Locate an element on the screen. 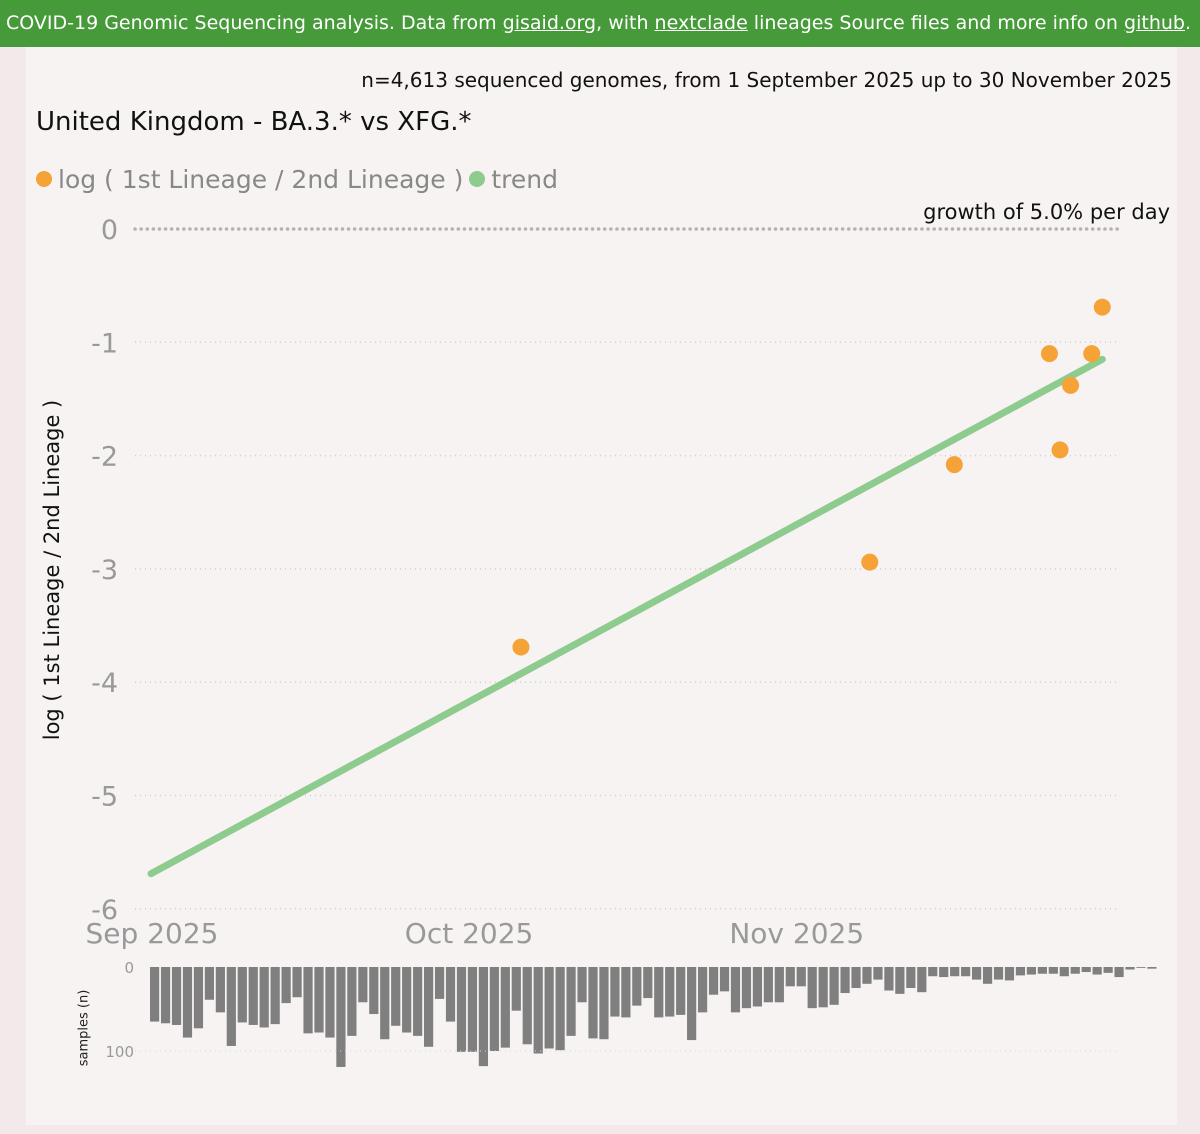  legend-label-log-ratio: log ( 1st Lineage / 2nd Lineage ) is located at coordinates (261, 179).